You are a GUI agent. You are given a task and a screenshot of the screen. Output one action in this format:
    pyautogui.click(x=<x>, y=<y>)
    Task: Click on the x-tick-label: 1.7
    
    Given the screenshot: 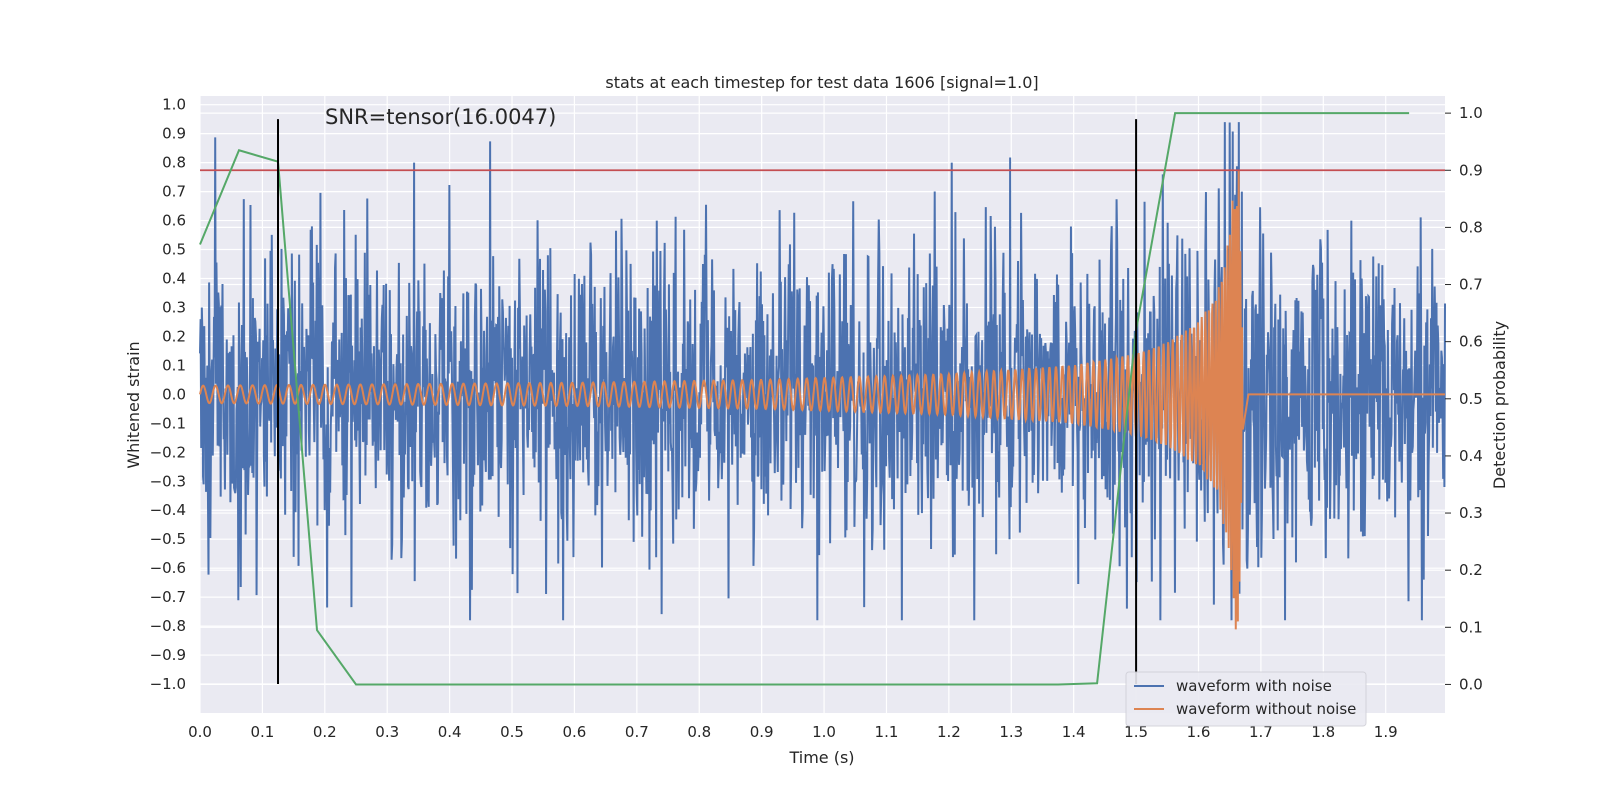 What is the action you would take?
    pyautogui.click(x=1261, y=732)
    